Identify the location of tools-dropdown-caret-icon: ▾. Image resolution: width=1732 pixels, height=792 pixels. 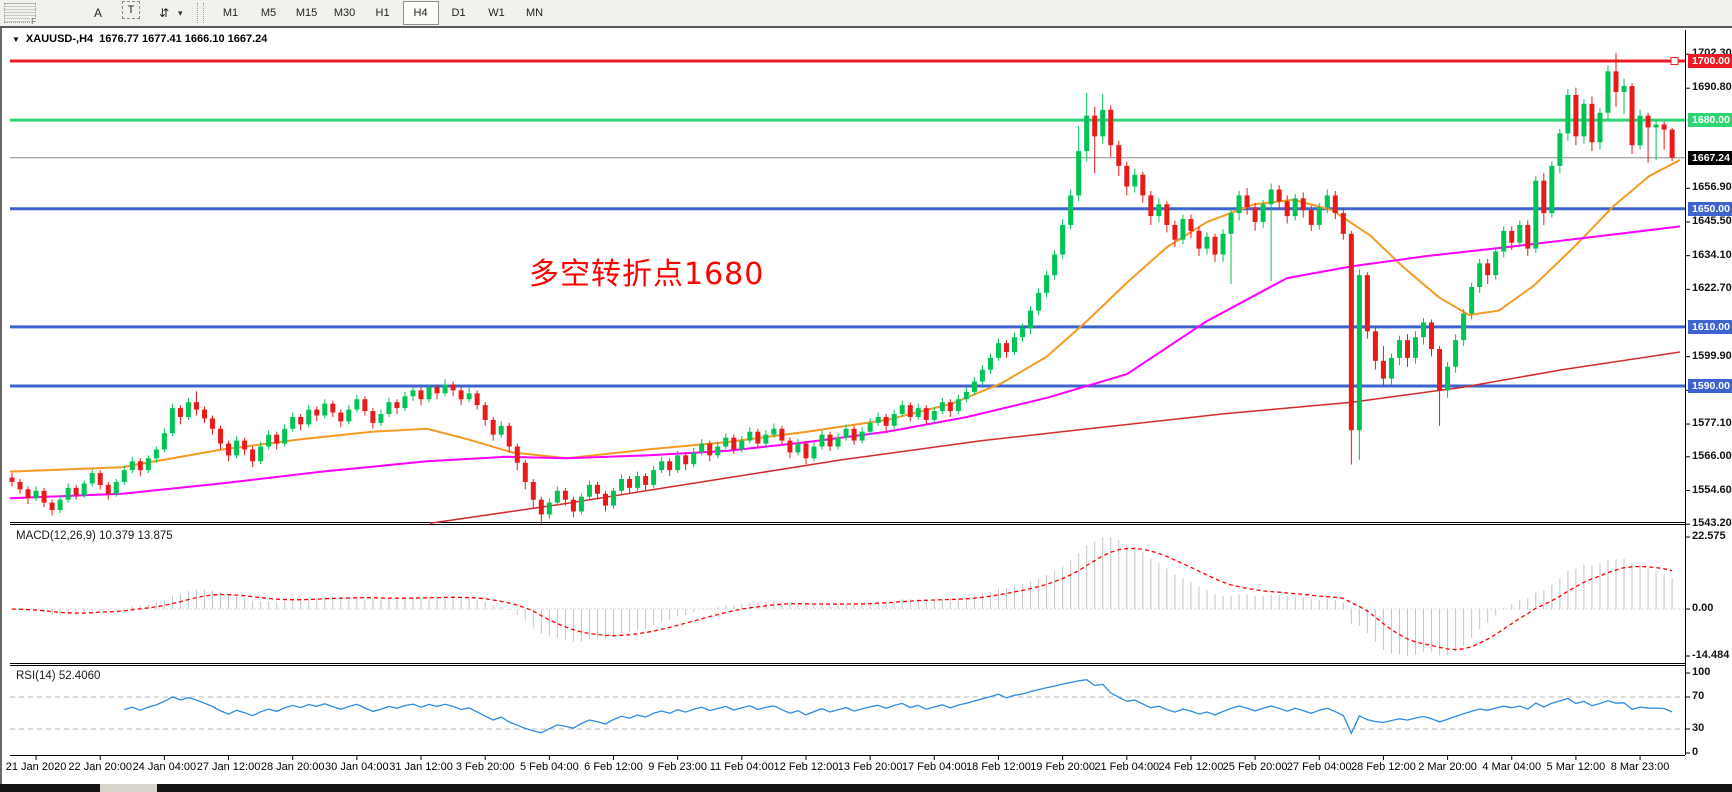
(180, 12).